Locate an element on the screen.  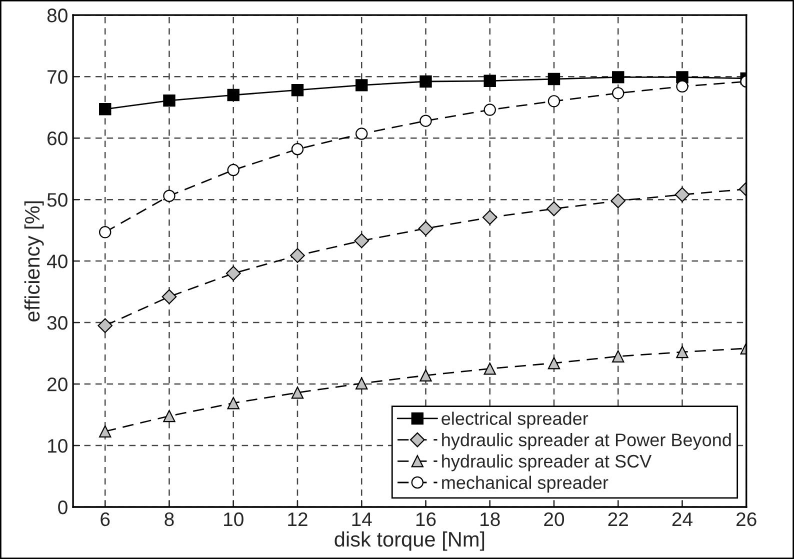
x-tick-label: 14 is located at coordinates (362, 519).